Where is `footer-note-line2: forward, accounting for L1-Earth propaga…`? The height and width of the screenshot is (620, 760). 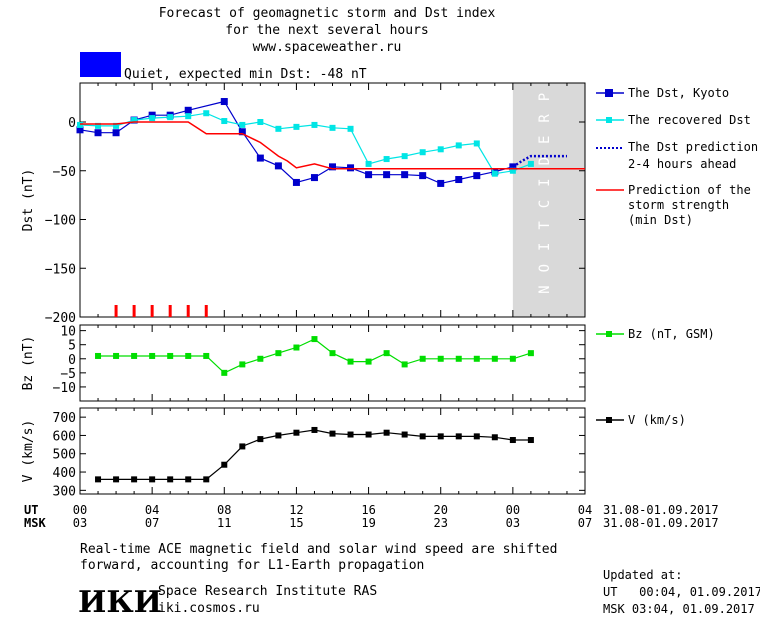 footer-note-line2: forward, accounting for L1-Earth propaga… is located at coordinates (252, 565).